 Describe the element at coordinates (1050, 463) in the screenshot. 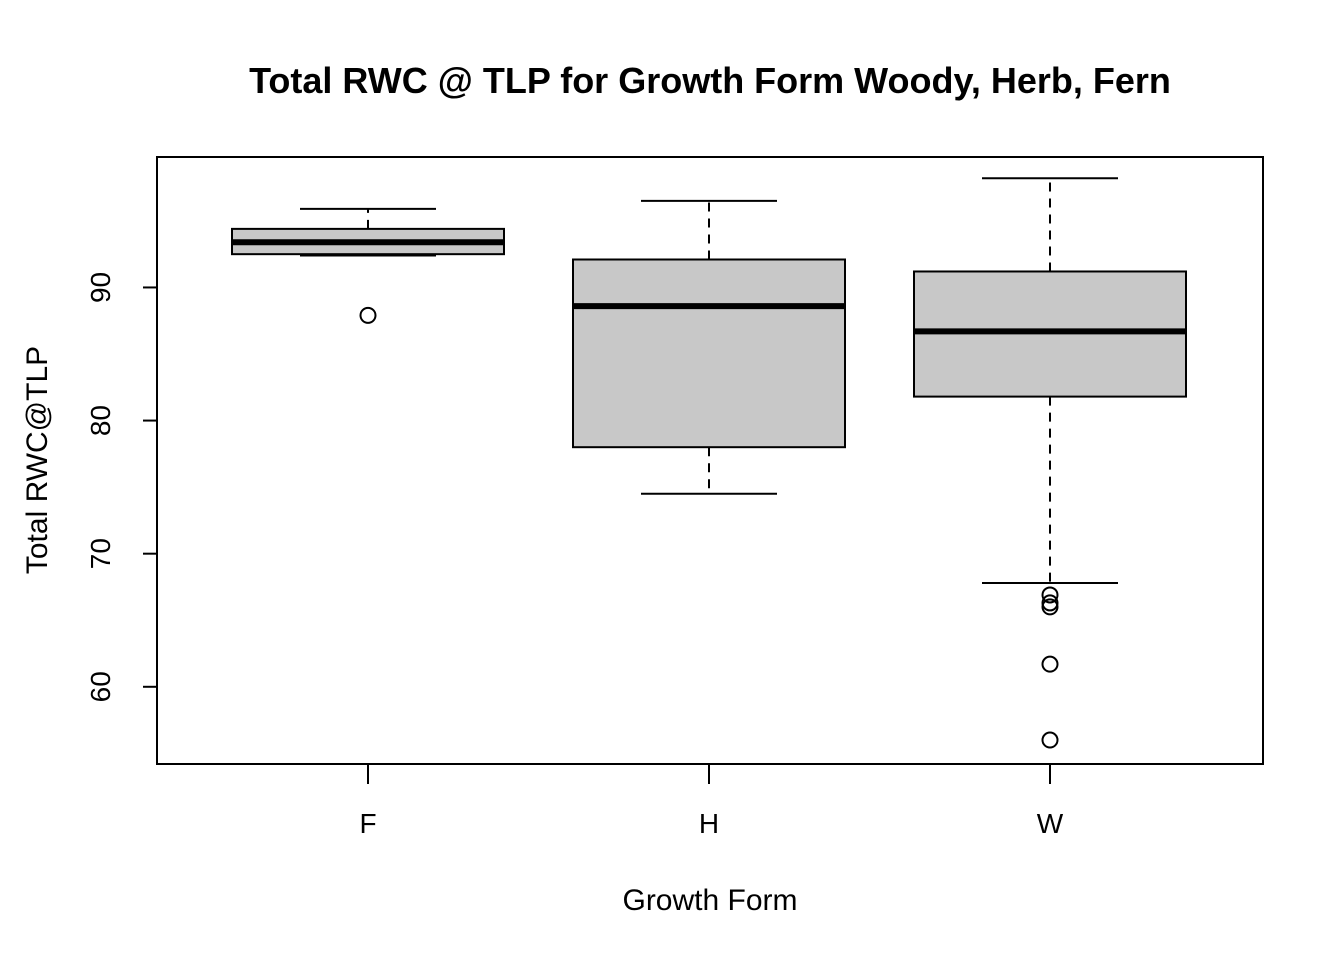

I see `box-group-W` at that location.